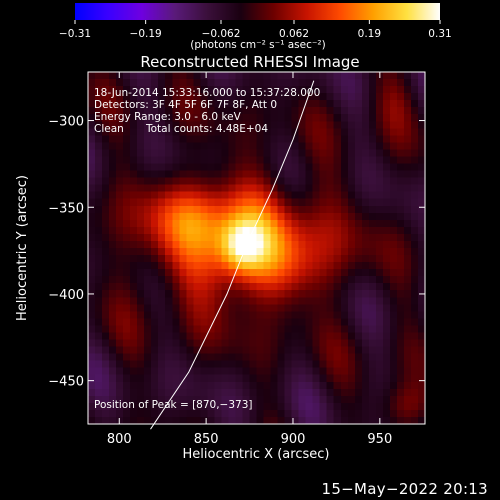 This screenshot has width=500, height=500. I want to click on colorbar-unit-label: (photons cm⁻² s⁻¹ asec⁻²), so click(257, 45).